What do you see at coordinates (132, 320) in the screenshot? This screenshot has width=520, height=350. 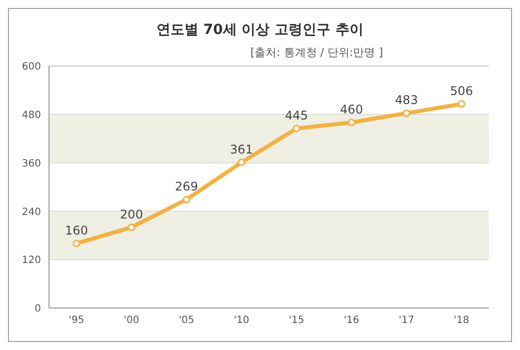 I see `x-tick-label: '00` at bounding box center [132, 320].